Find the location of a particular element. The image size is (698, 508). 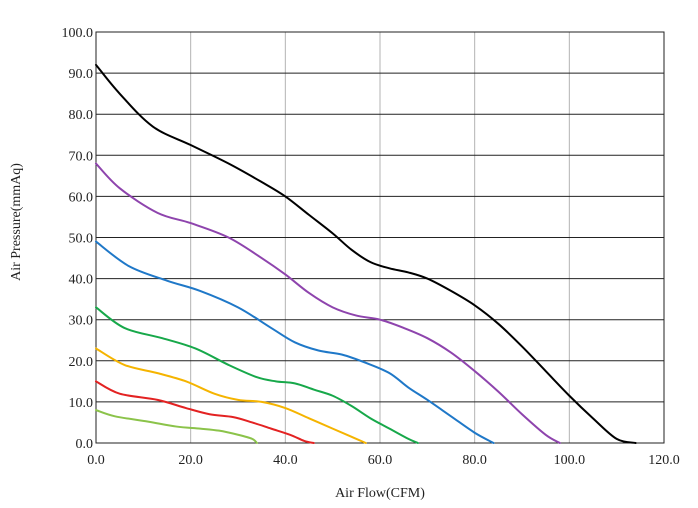

x-tick-label: 40.0 is located at coordinates (285, 460).